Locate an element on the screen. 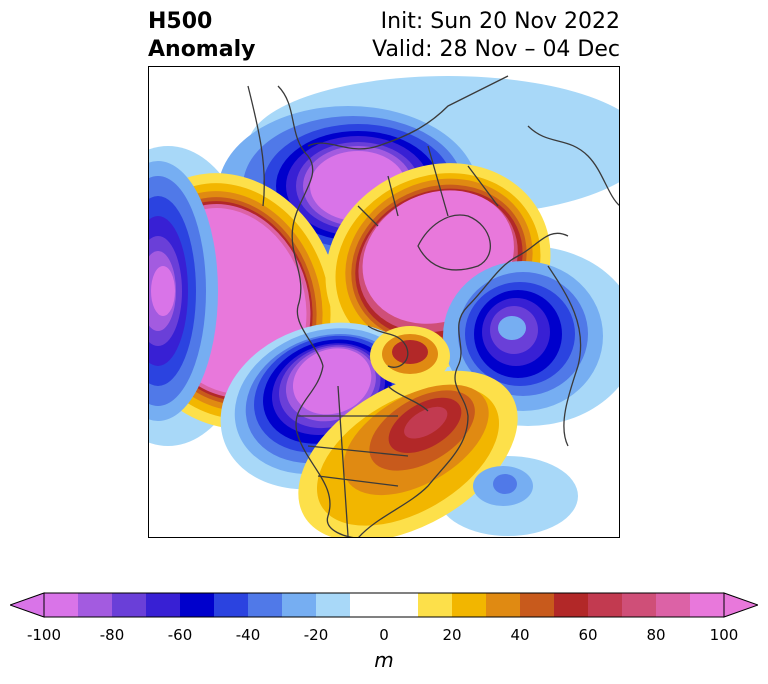 This screenshot has height=684, width=768. colorbar-outline is located at coordinates (384, 605).